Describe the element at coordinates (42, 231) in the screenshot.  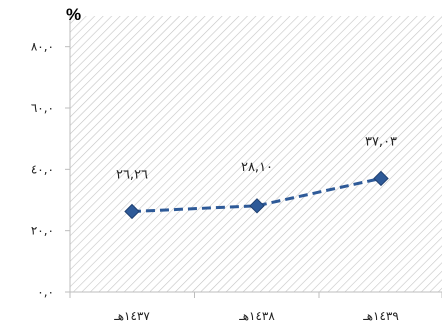
I see `y-tick-label: ٢٠,٠` at that location.